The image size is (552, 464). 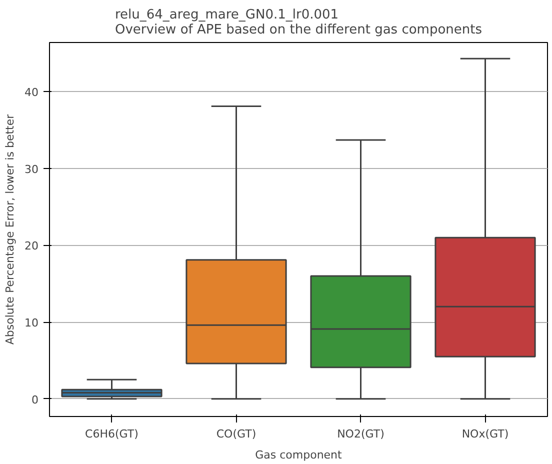 What do you see at coordinates (236, 434) in the screenshot?
I see `x-tick-label: CO(GT)` at bounding box center [236, 434].